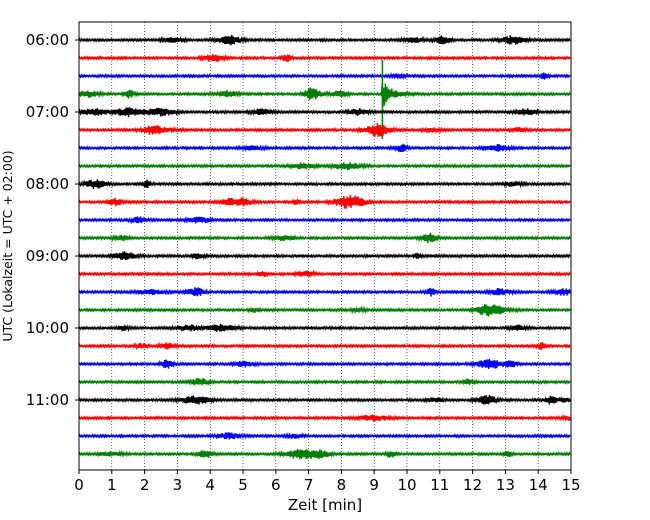 The width and height of the screenshot is (650, 520). Describe the element at coordinates (570, 485) in the screenshot. I see `x-tick-label: 15` at that location.